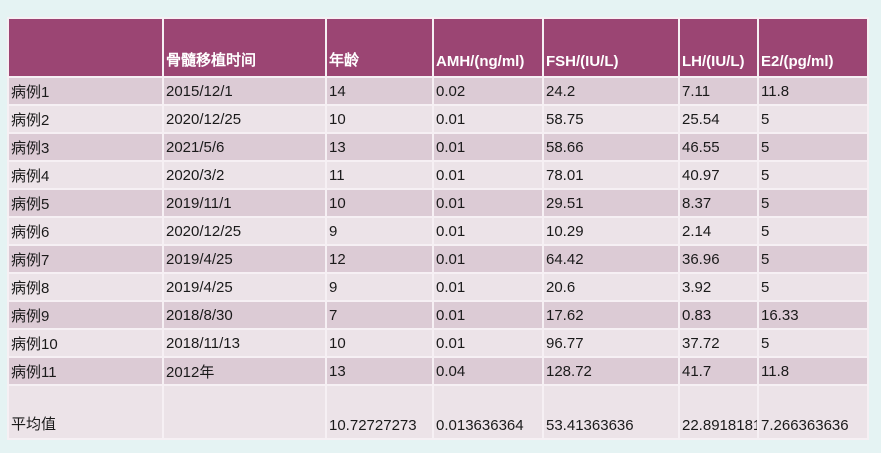 The image size is (881, 453). I want to click on table-cell: 9, so click(379, 231).